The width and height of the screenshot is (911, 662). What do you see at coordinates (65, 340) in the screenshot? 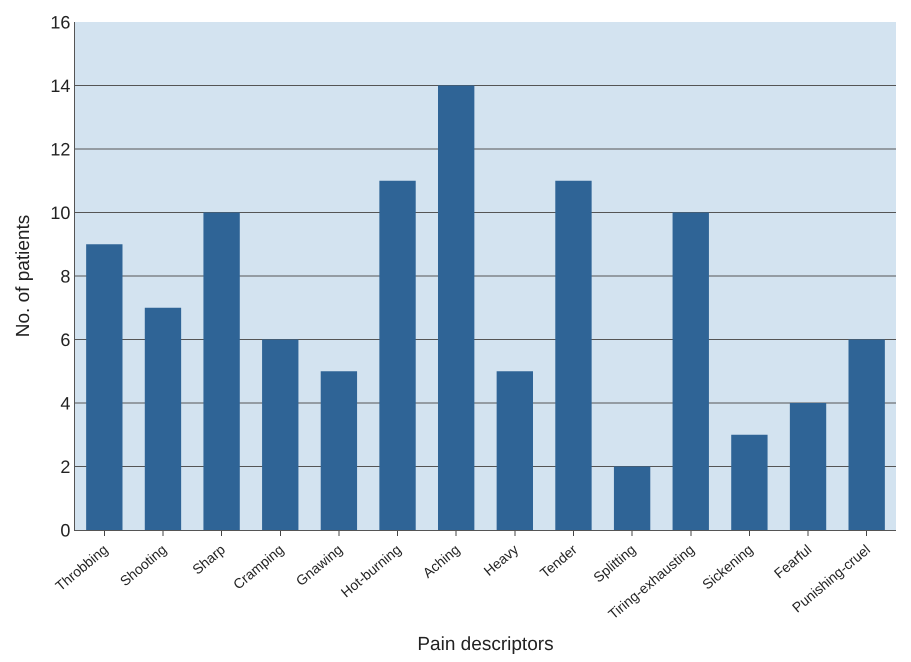
I see `y-tick-label: 6` at bounding box center [65, 340].